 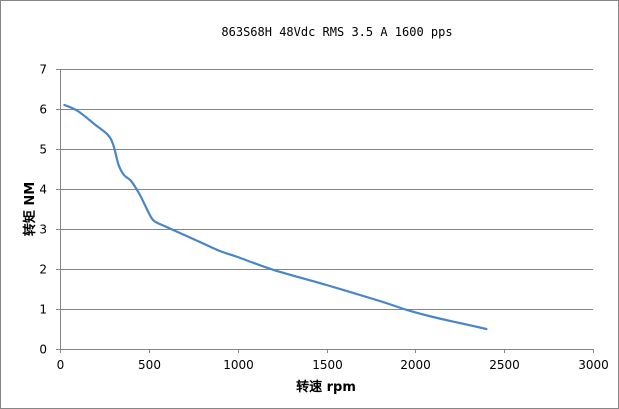 I want to click on y-tick-label: 4, so click(x=43, y=190).